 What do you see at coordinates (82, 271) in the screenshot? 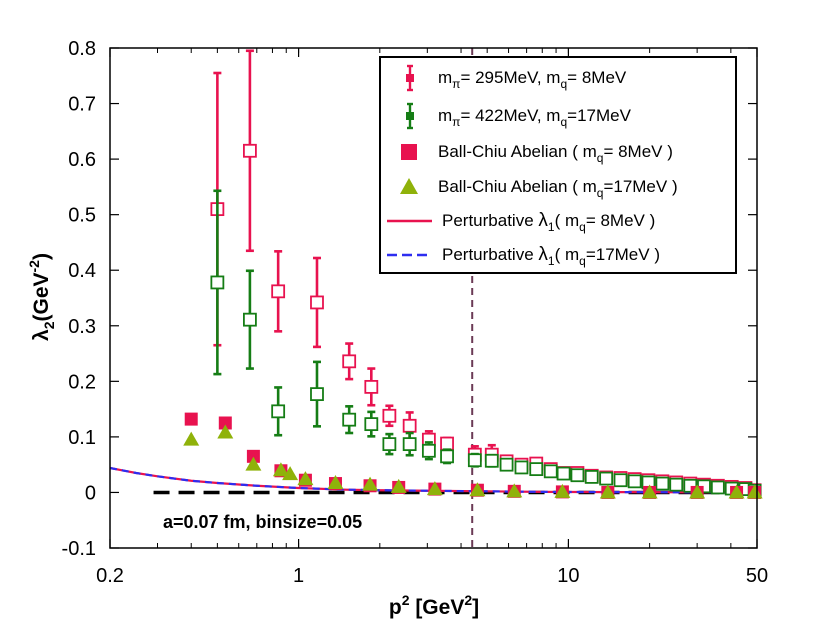
I see `y-tick-label: 0.4` at bounding box center [82, 271].